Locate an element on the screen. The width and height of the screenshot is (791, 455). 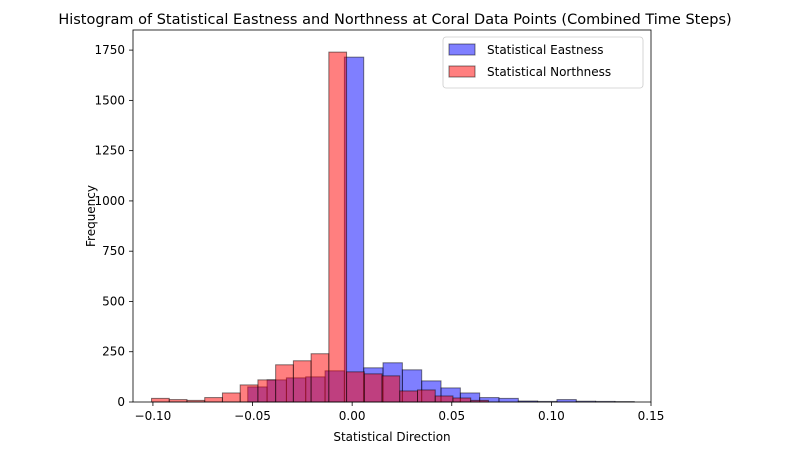
x-tick-label: −0.10 is located at coordinates (153, 416).